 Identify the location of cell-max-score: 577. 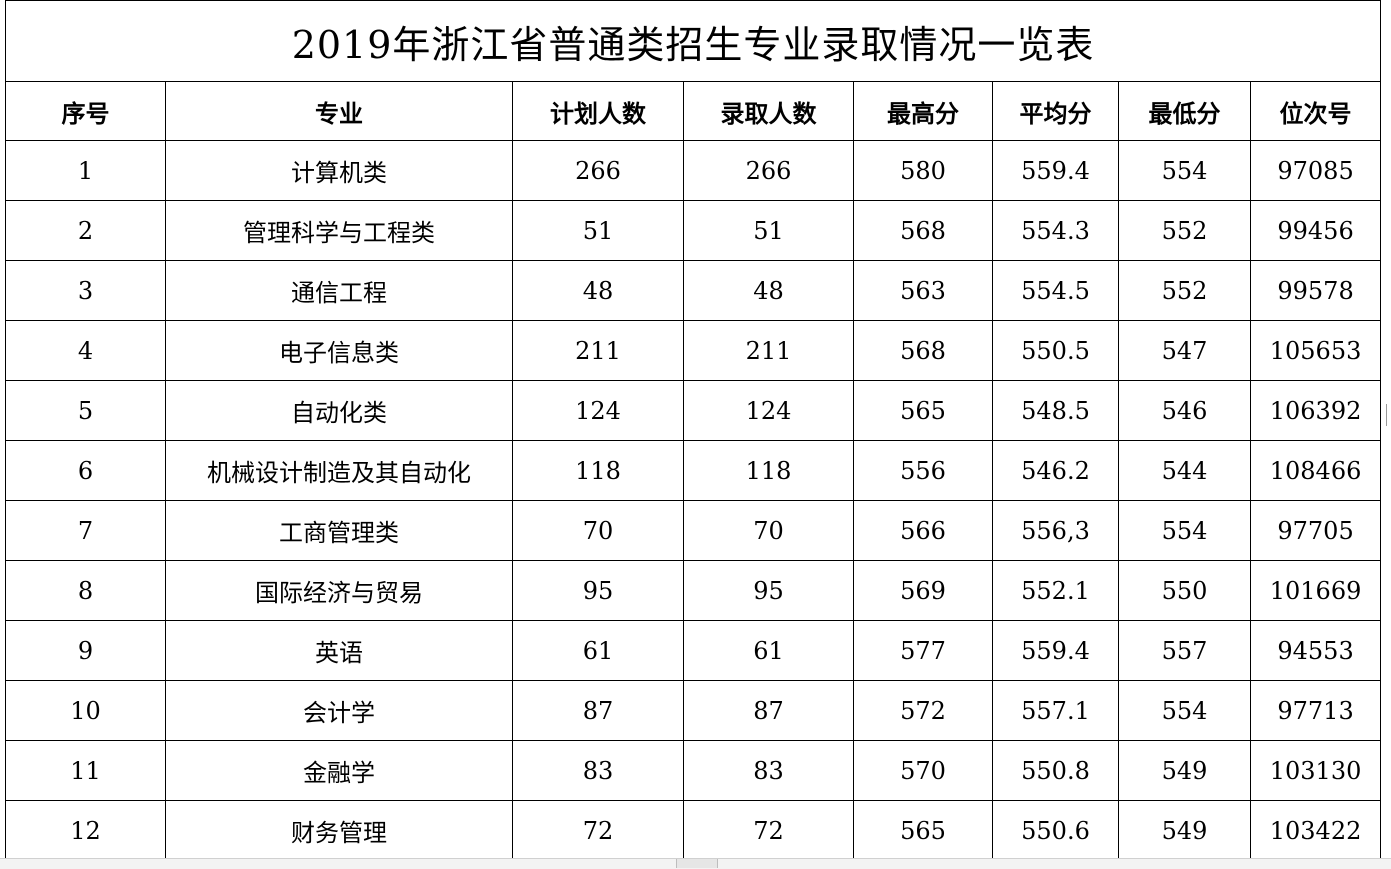
(923, 650).